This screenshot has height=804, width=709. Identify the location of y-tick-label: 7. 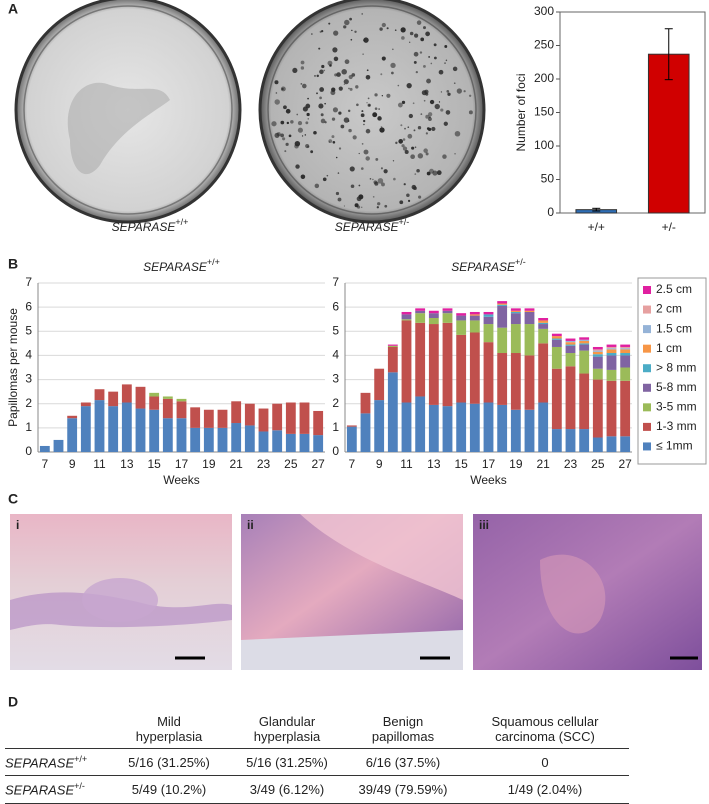
(28, 282).